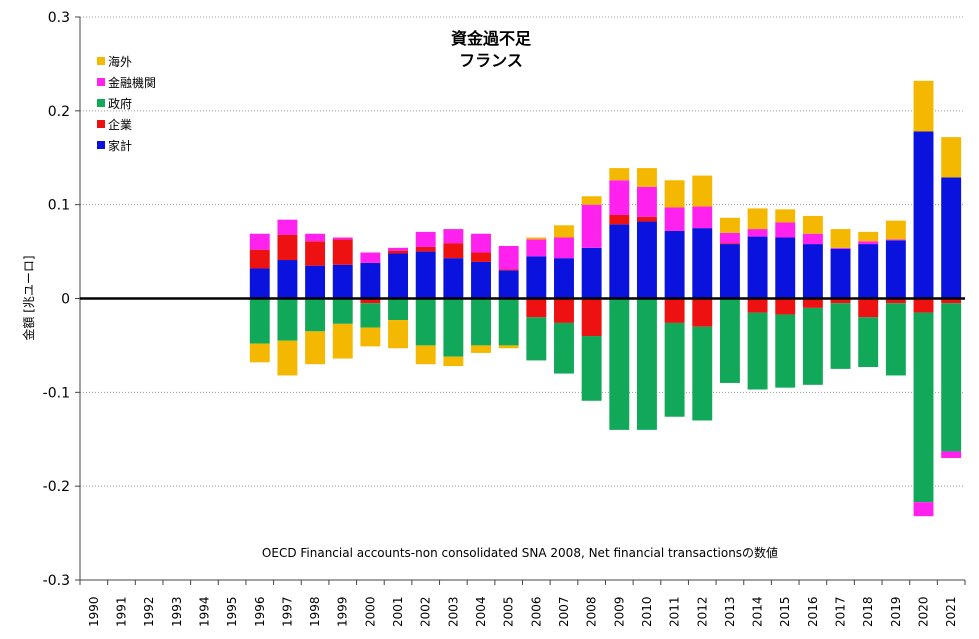 This screenshot has width=979, height=639. I want to click on x-tick-label: 1998, so click(315, 611).